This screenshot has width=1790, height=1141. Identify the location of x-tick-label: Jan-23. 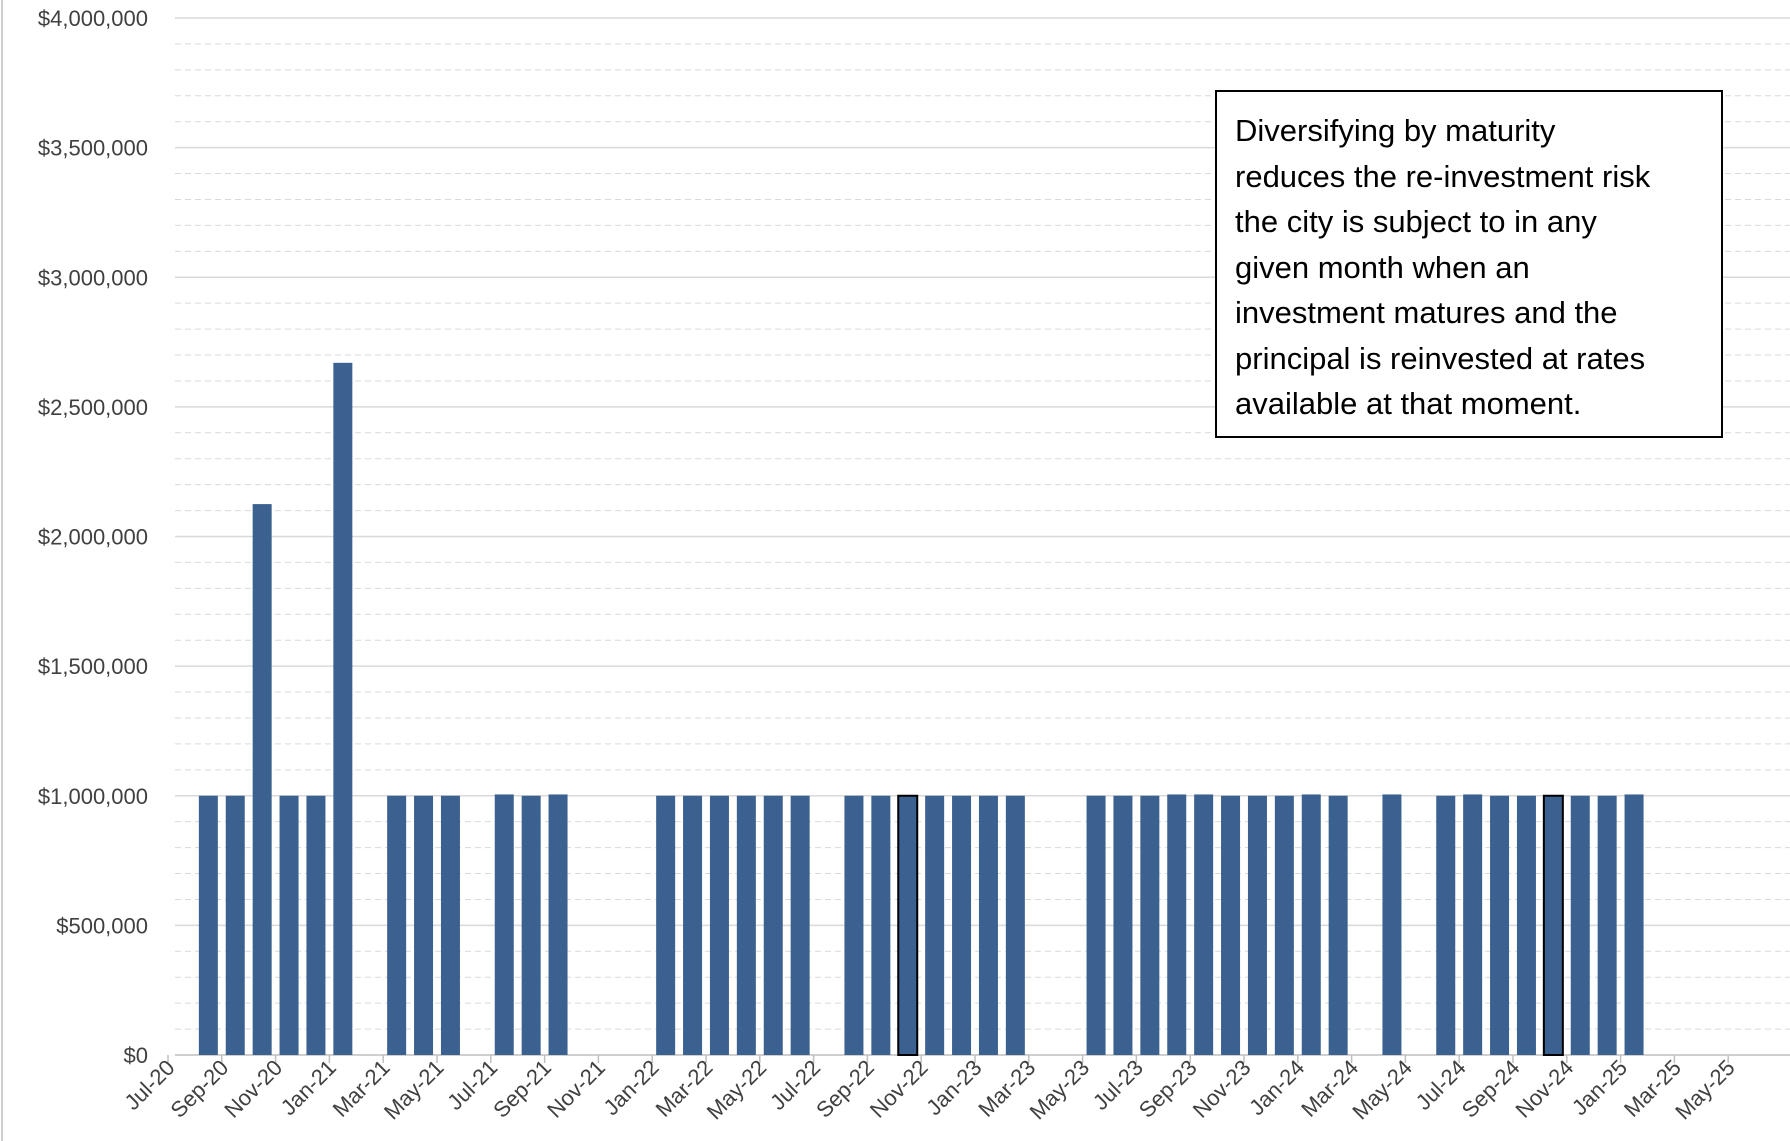
(953, 1087).